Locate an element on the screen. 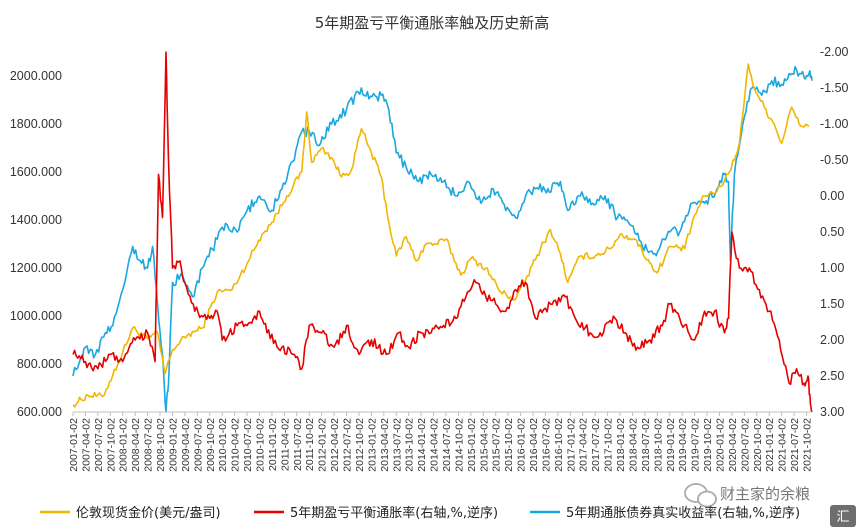 This screenshot has width=864, height=529. x-tick-label: 2011-10-02 is located at coordinates (310, 444).